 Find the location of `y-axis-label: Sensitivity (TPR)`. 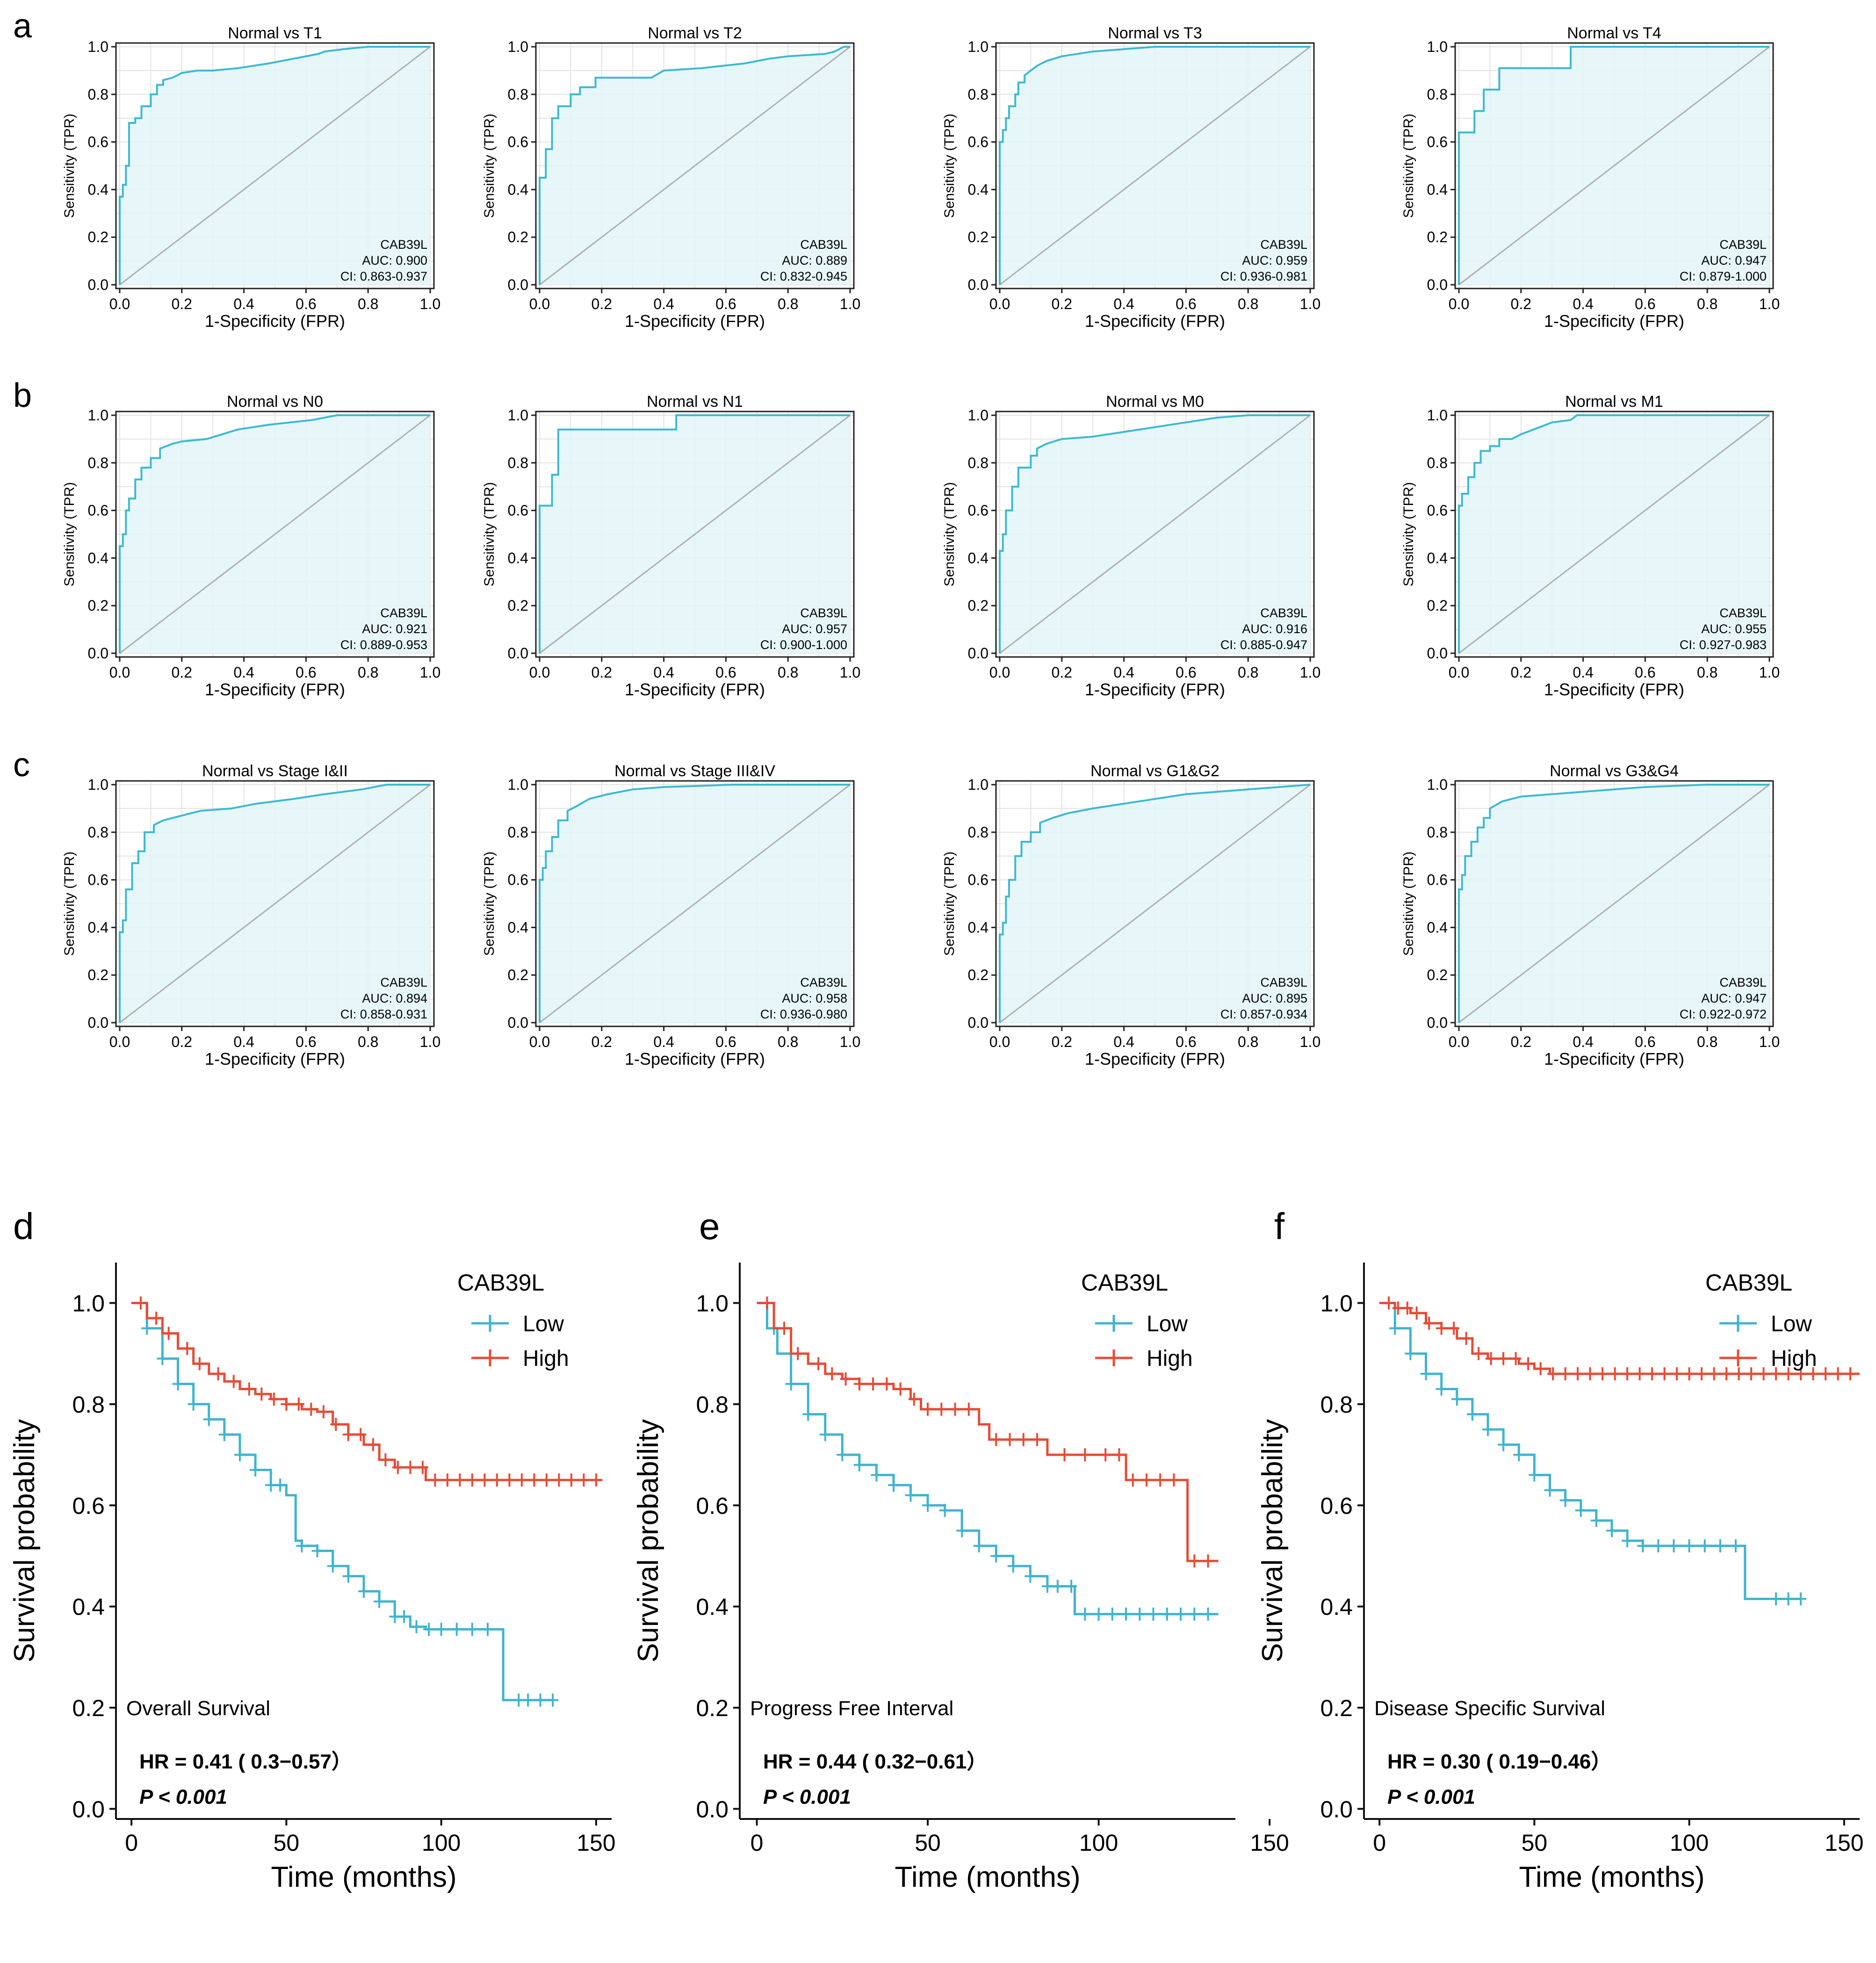

y-axis-label: Sensitivity (TPR) is located at coordinates (1409, 166).